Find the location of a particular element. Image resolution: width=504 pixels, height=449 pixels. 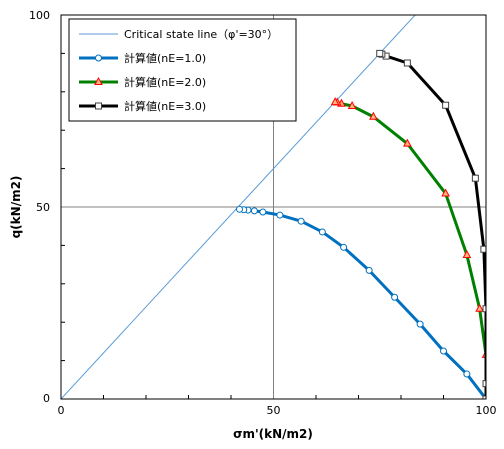

y-tick-labels: 0 50 100 is located at coordinates (39, 207).